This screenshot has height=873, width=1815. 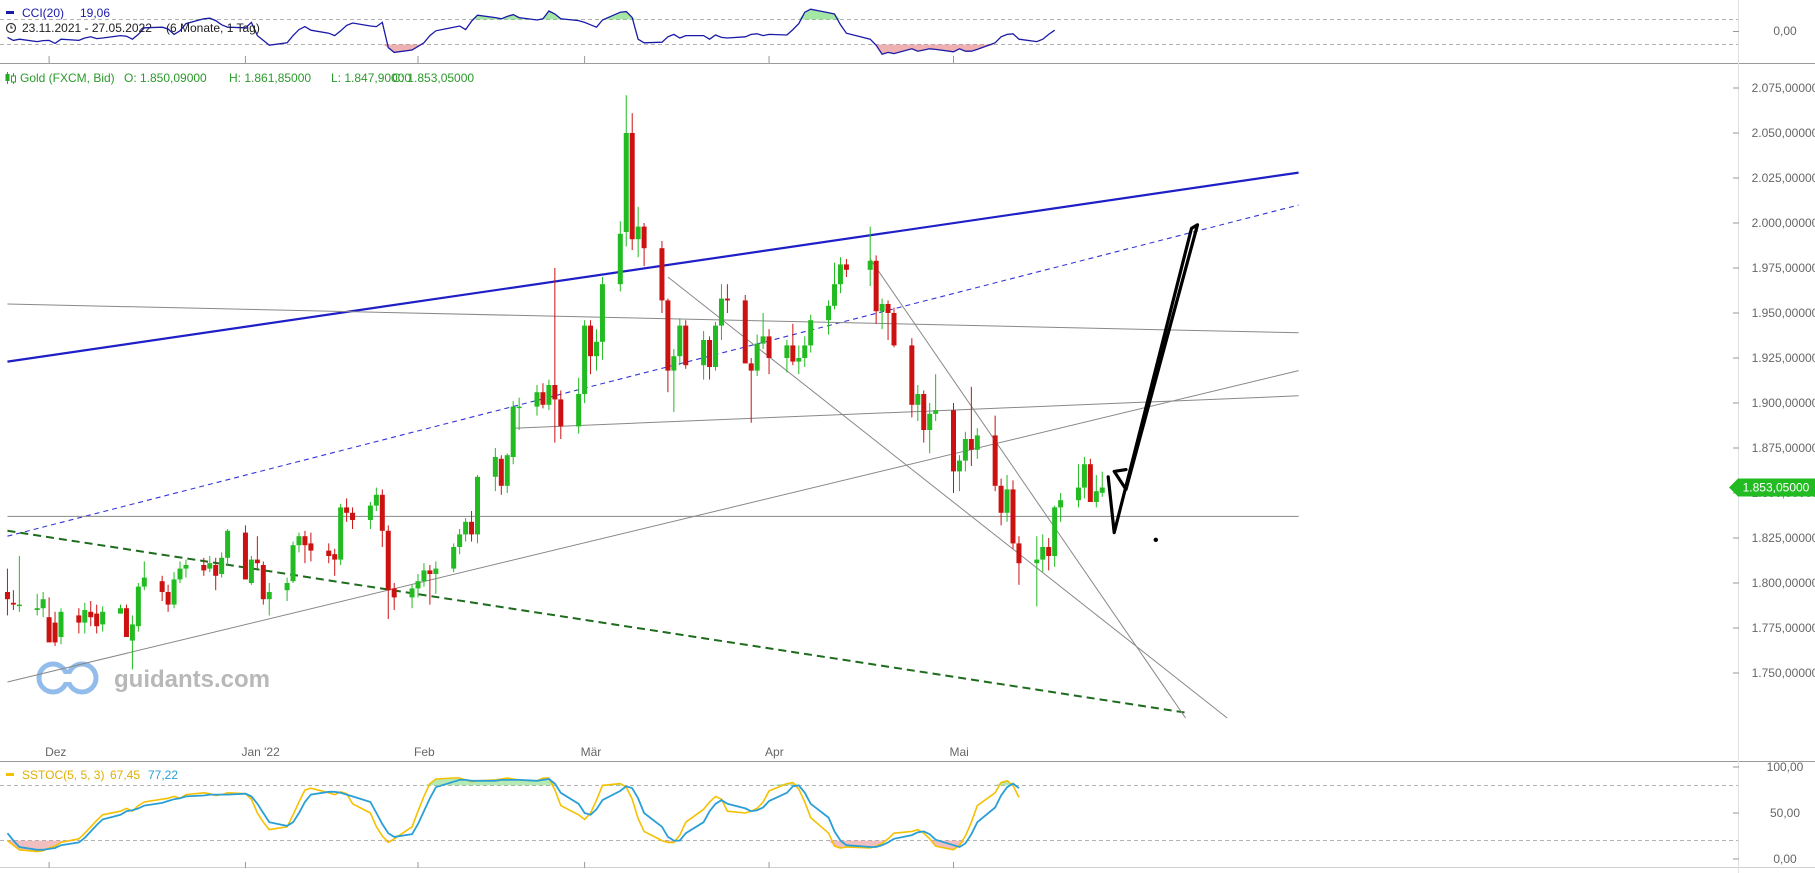 I want to click on date-axis-label: Dez, so click(x=55, y=752).